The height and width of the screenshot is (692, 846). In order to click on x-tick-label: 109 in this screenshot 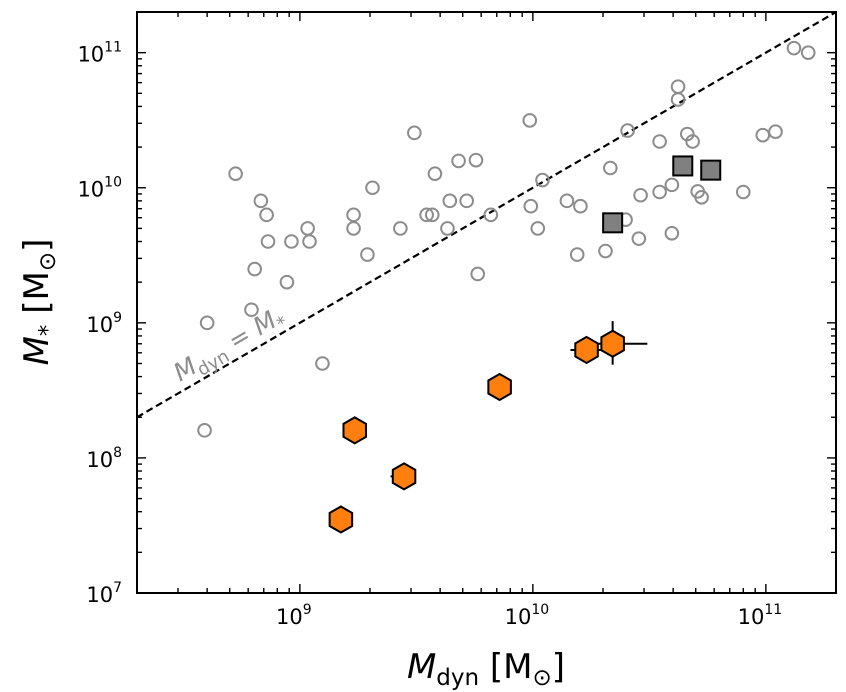, I will do `click(294, 615)`.